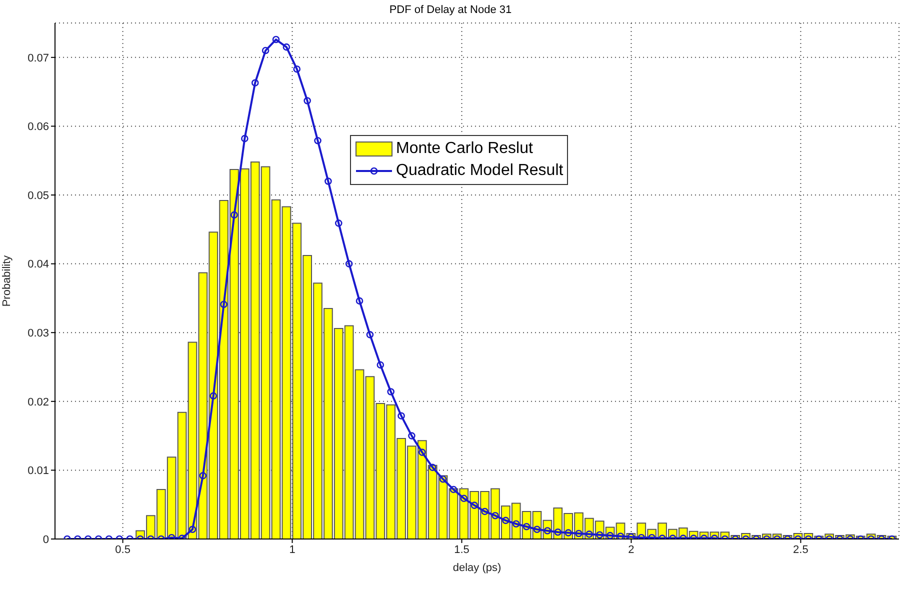 Image resolution: width=901 pixels, height=591 pixels. Describe the element at coordinates (38, 58) in the screenshot. I see `y-tick-label: 0.07` at that location.